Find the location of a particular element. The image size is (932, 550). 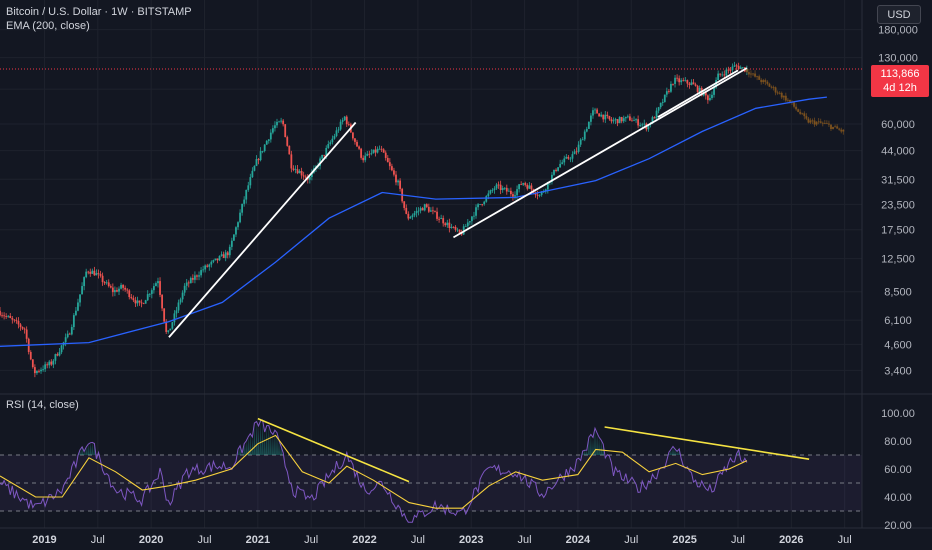

rsi-band-fill is located at coordinates (431, 483).